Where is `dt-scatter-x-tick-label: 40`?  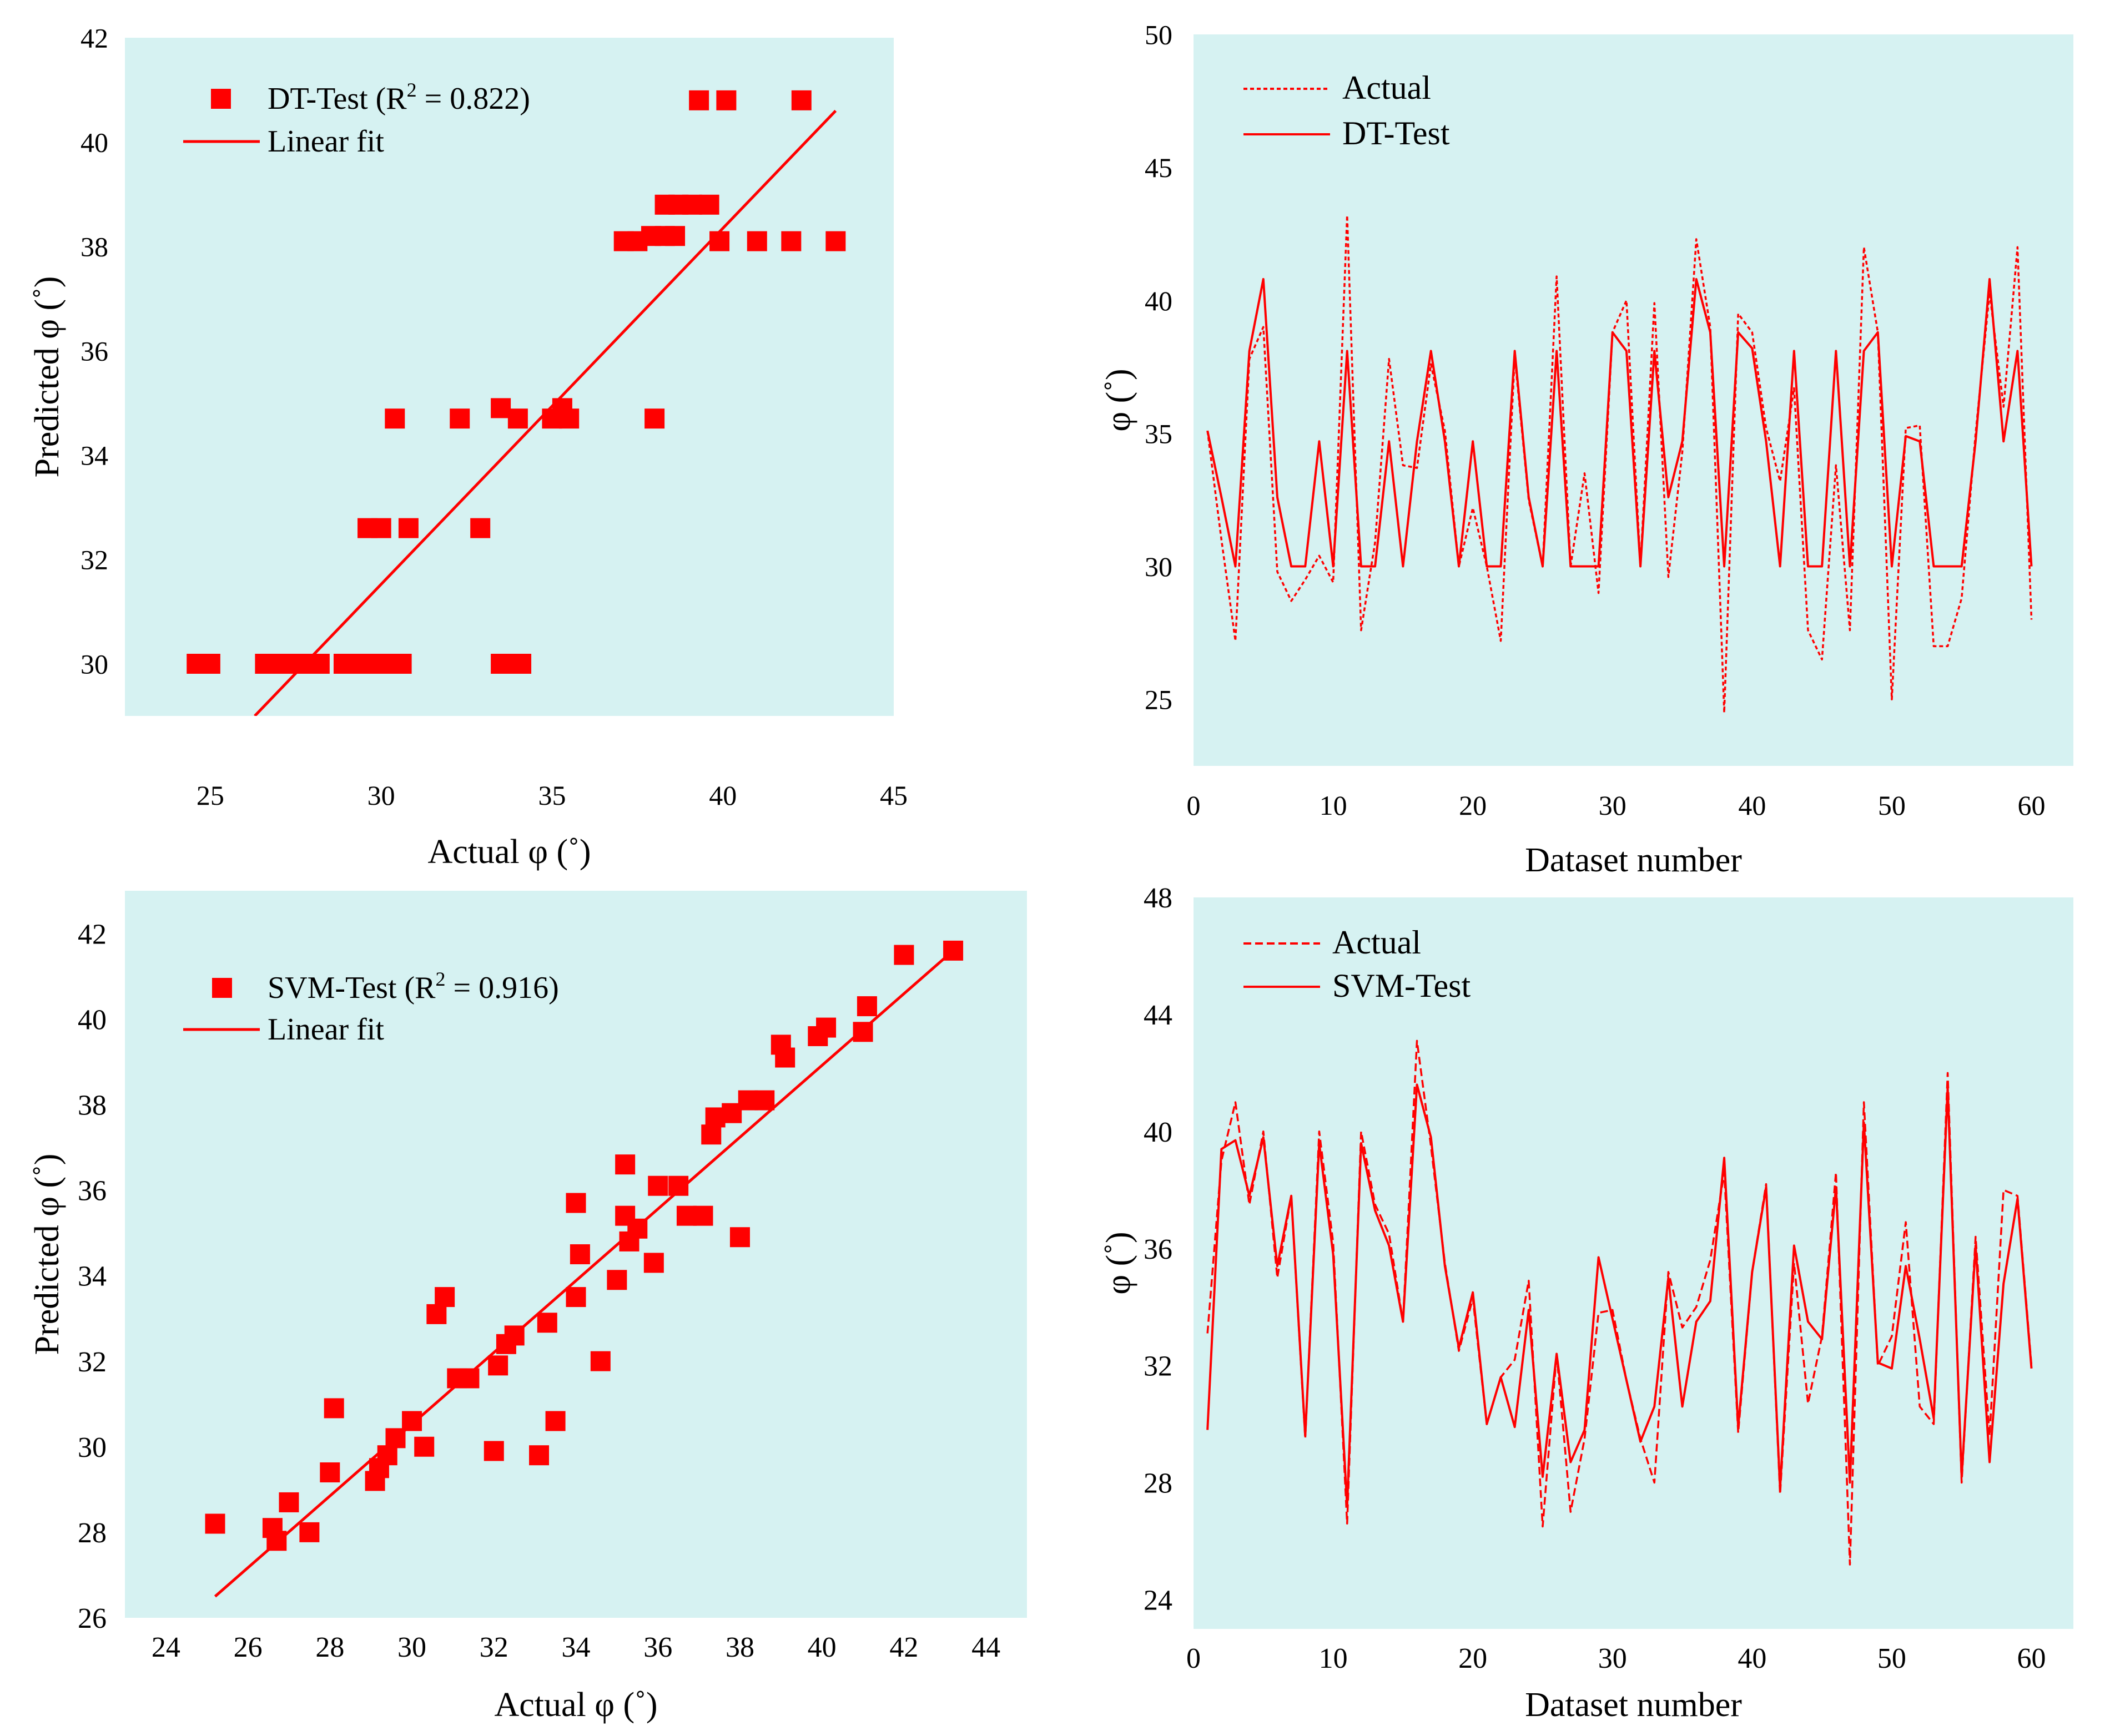 dt-scatter-x-tick-label: 40 is located at coordinates (723, 795).